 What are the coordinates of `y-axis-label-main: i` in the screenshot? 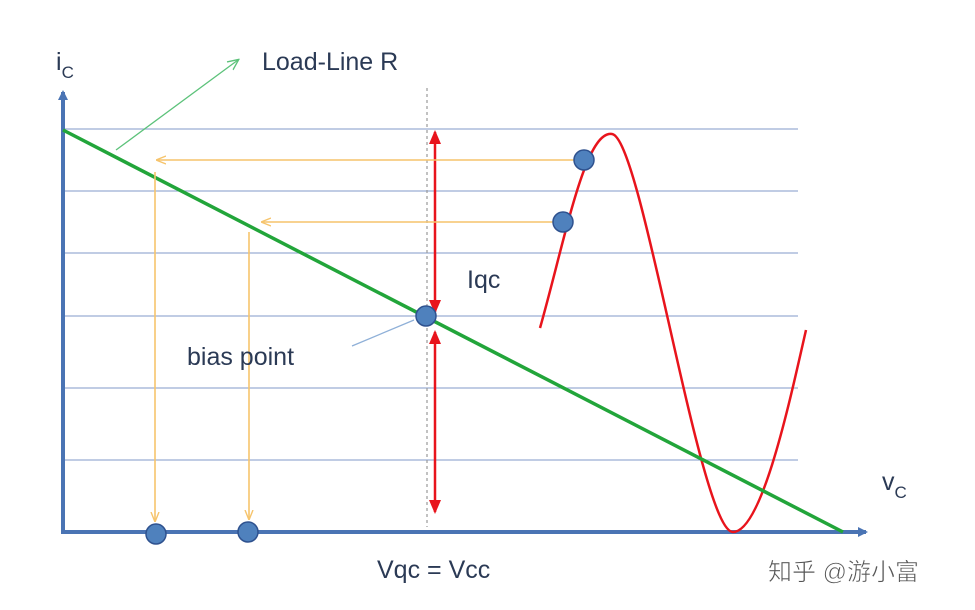 It's located at (59, 62).